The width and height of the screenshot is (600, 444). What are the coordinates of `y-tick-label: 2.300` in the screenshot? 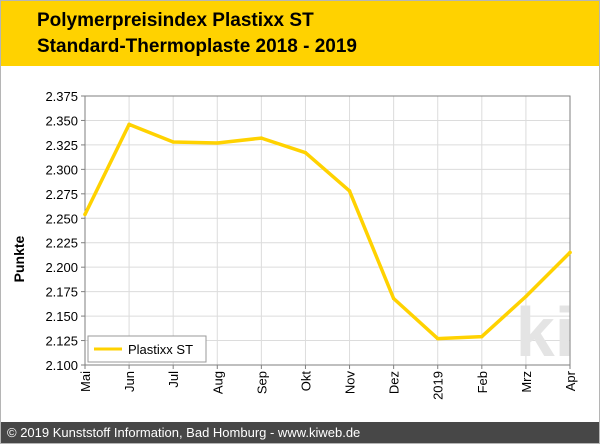 It's located at (61, 169).